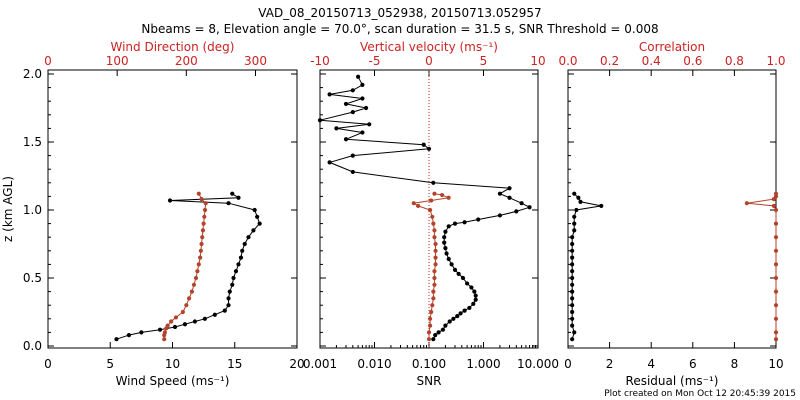 The height and width of the screenshot is (400, 800). Describe the element at coordinates (609, 61) in the screenshot. I see `top-tick-label: 0.2` at that location.